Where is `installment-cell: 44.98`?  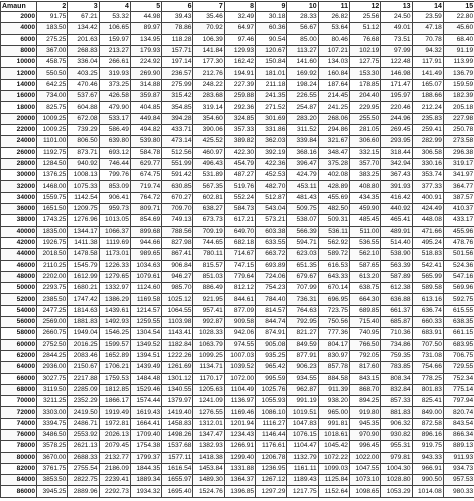 installment-cell: 44.98 is located at coordinates (146, 17).